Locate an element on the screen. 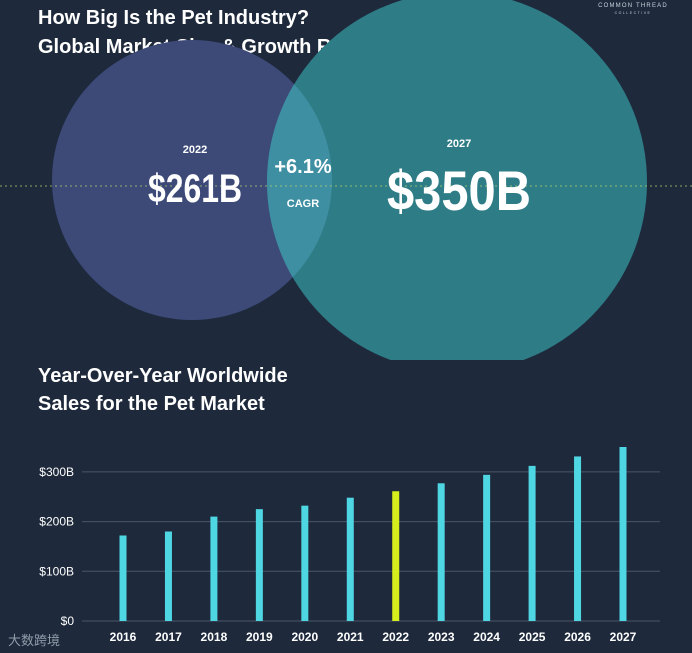  bar-2021 is located at coordinates (350, 559).